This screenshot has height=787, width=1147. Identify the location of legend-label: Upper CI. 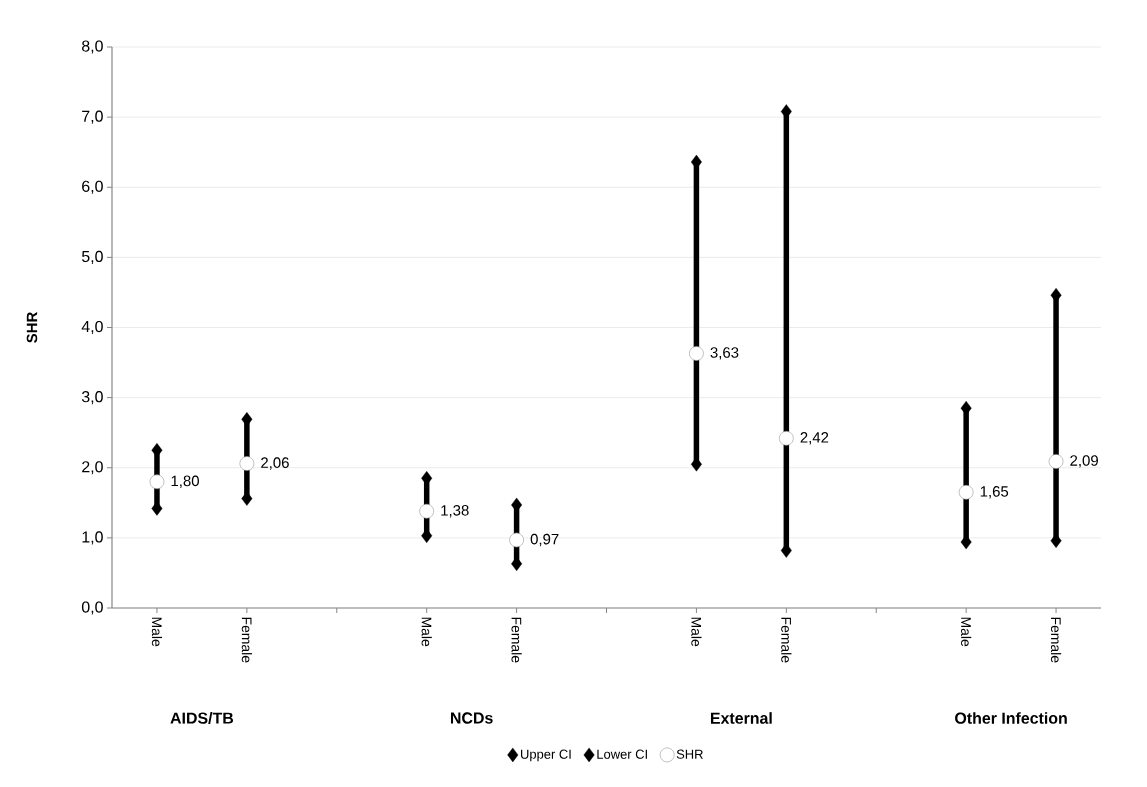
(546, 755).